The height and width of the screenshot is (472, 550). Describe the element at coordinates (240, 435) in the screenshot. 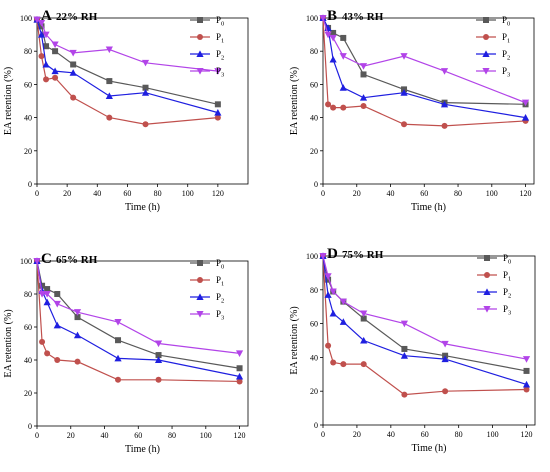

I see `x-tick-label: 120` at that location.